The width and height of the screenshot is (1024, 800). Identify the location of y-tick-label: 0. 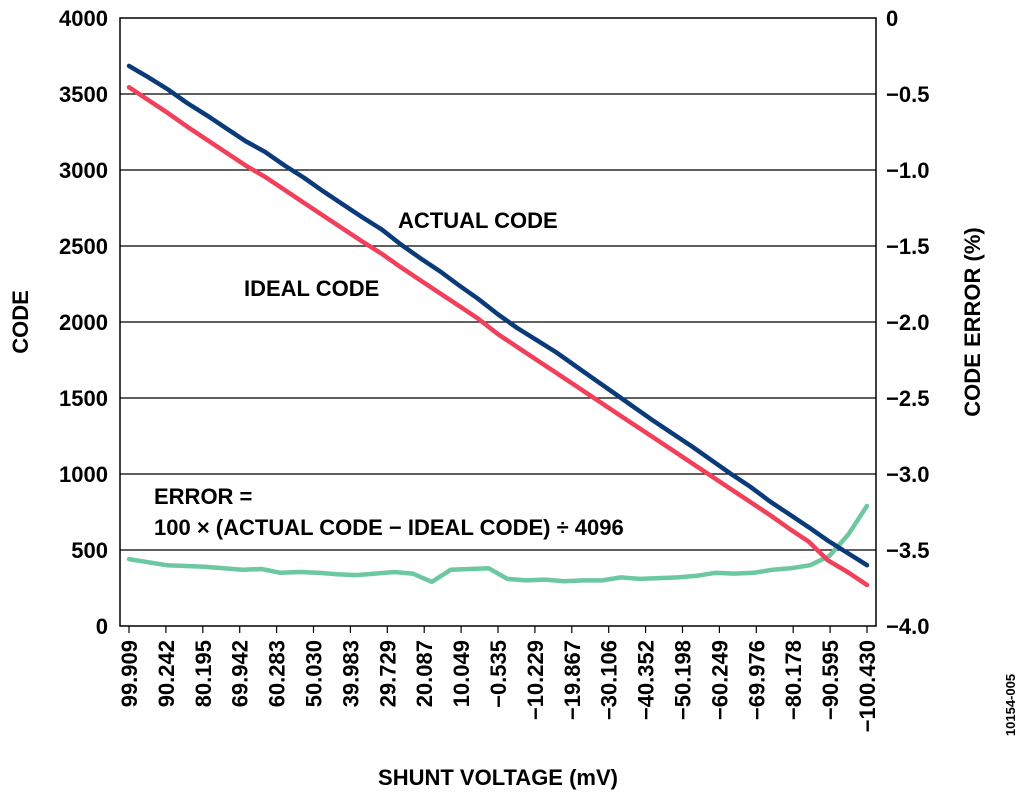
(102, 626).